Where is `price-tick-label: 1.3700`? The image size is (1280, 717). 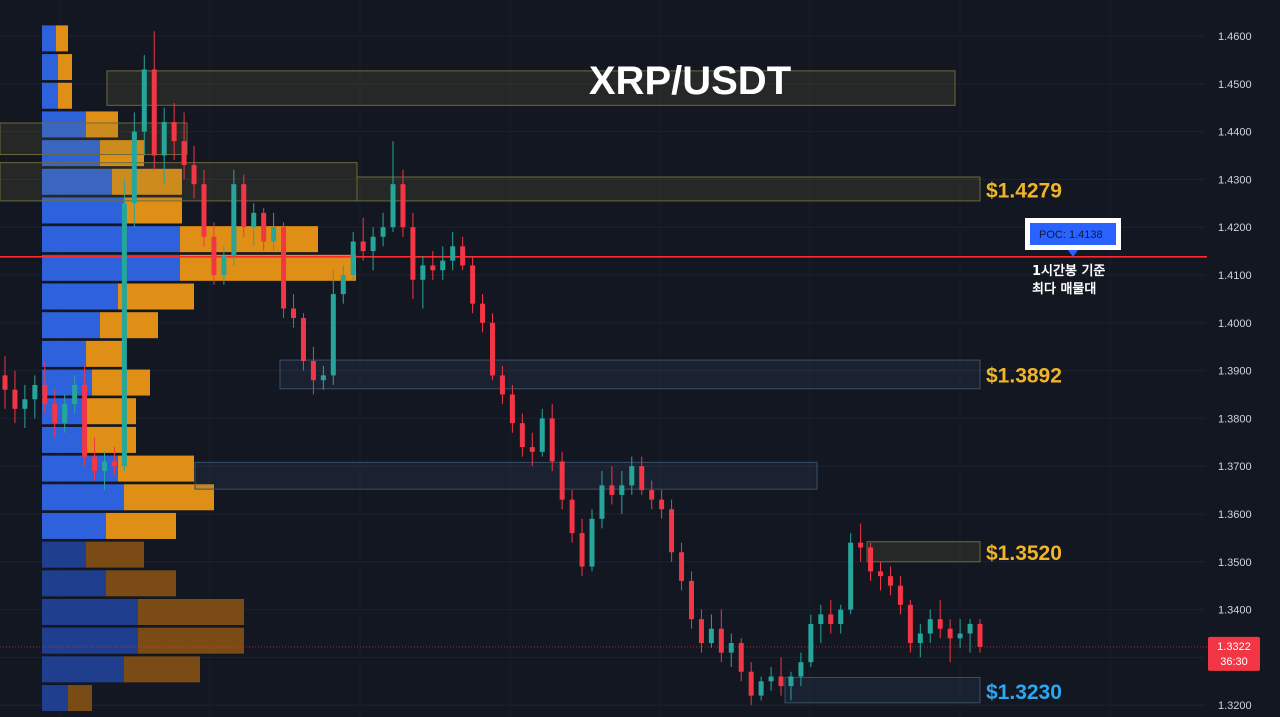 price-tick-label: 1.3700 is located at coordinates (1235, 467).